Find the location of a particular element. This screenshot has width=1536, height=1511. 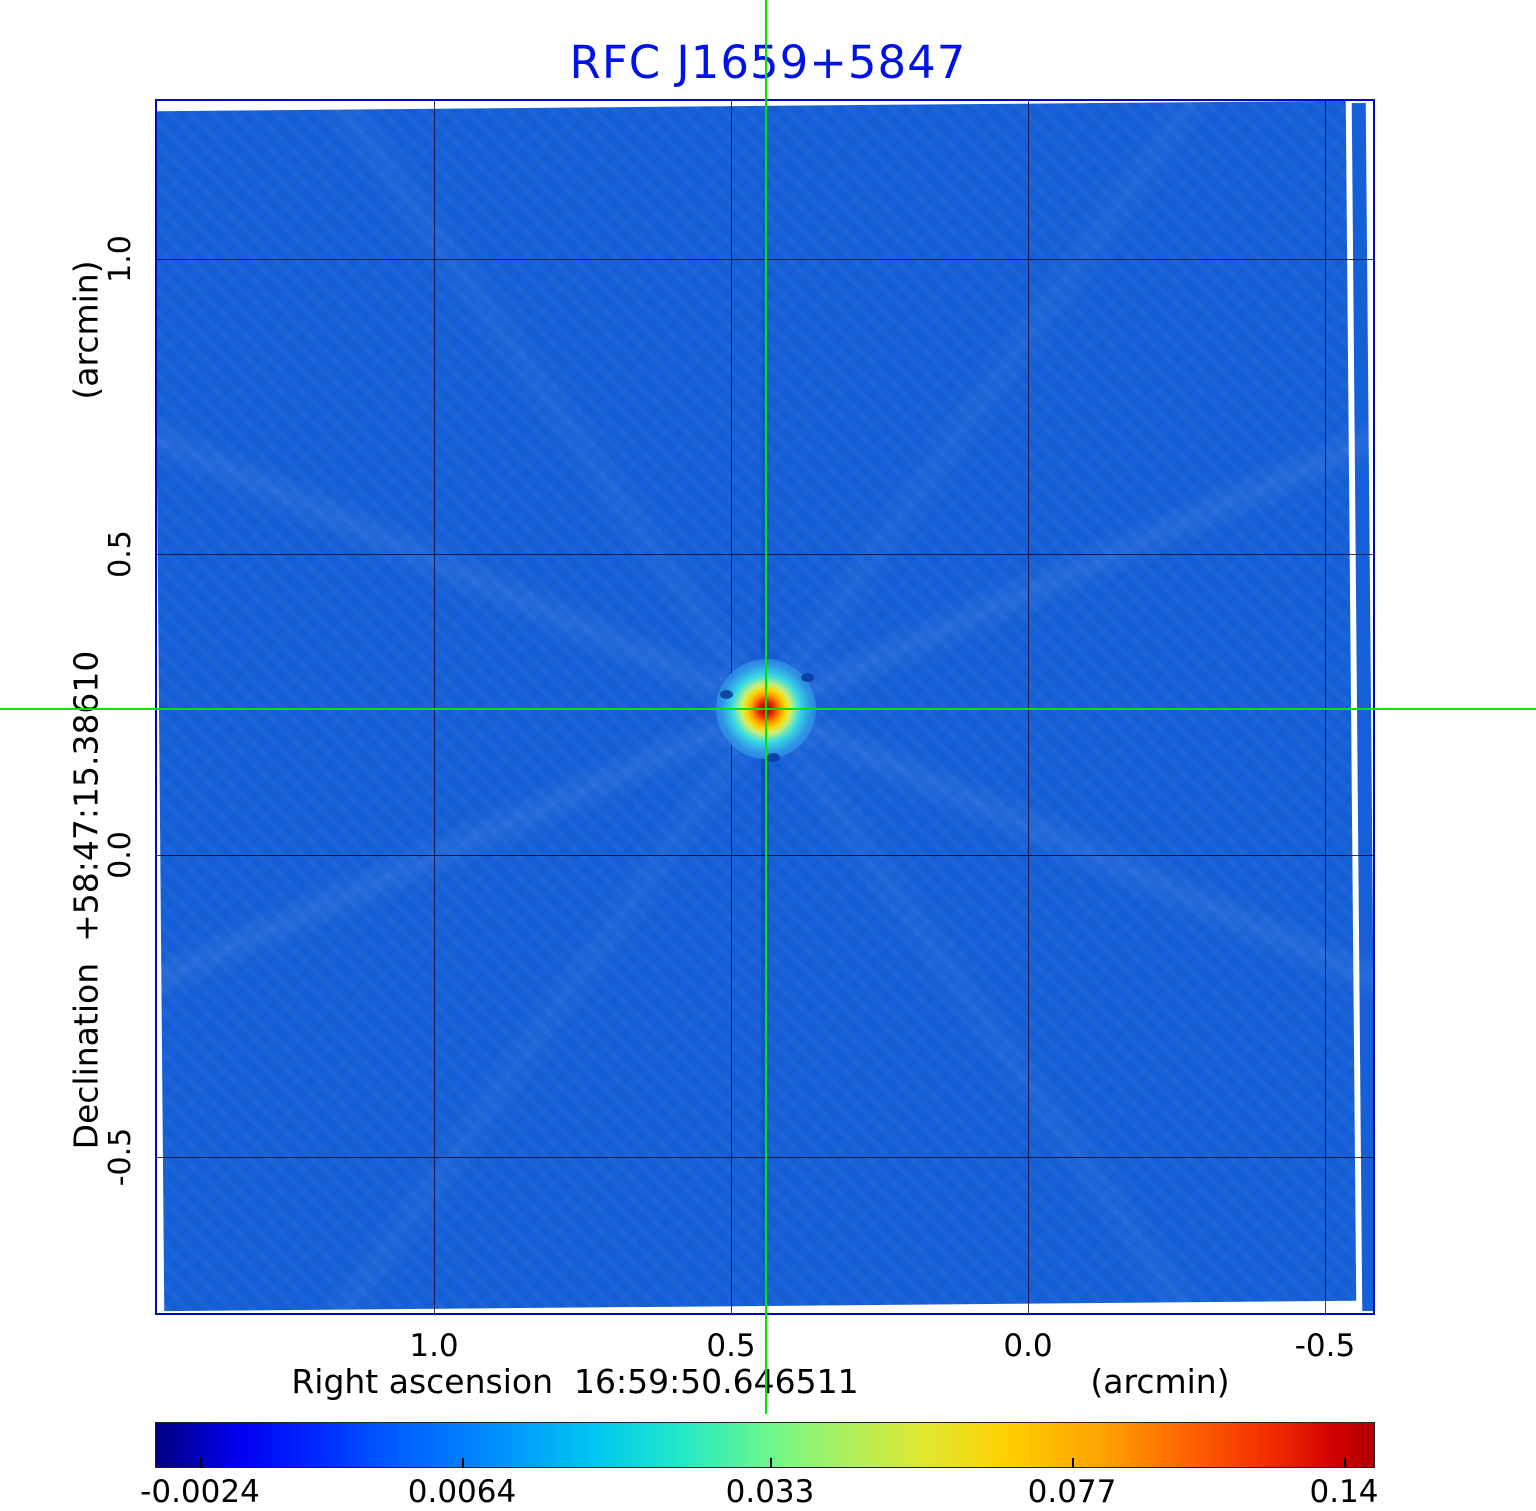

colorbar-tick-label: 0.14 is located at coordinates (1344, 1492).